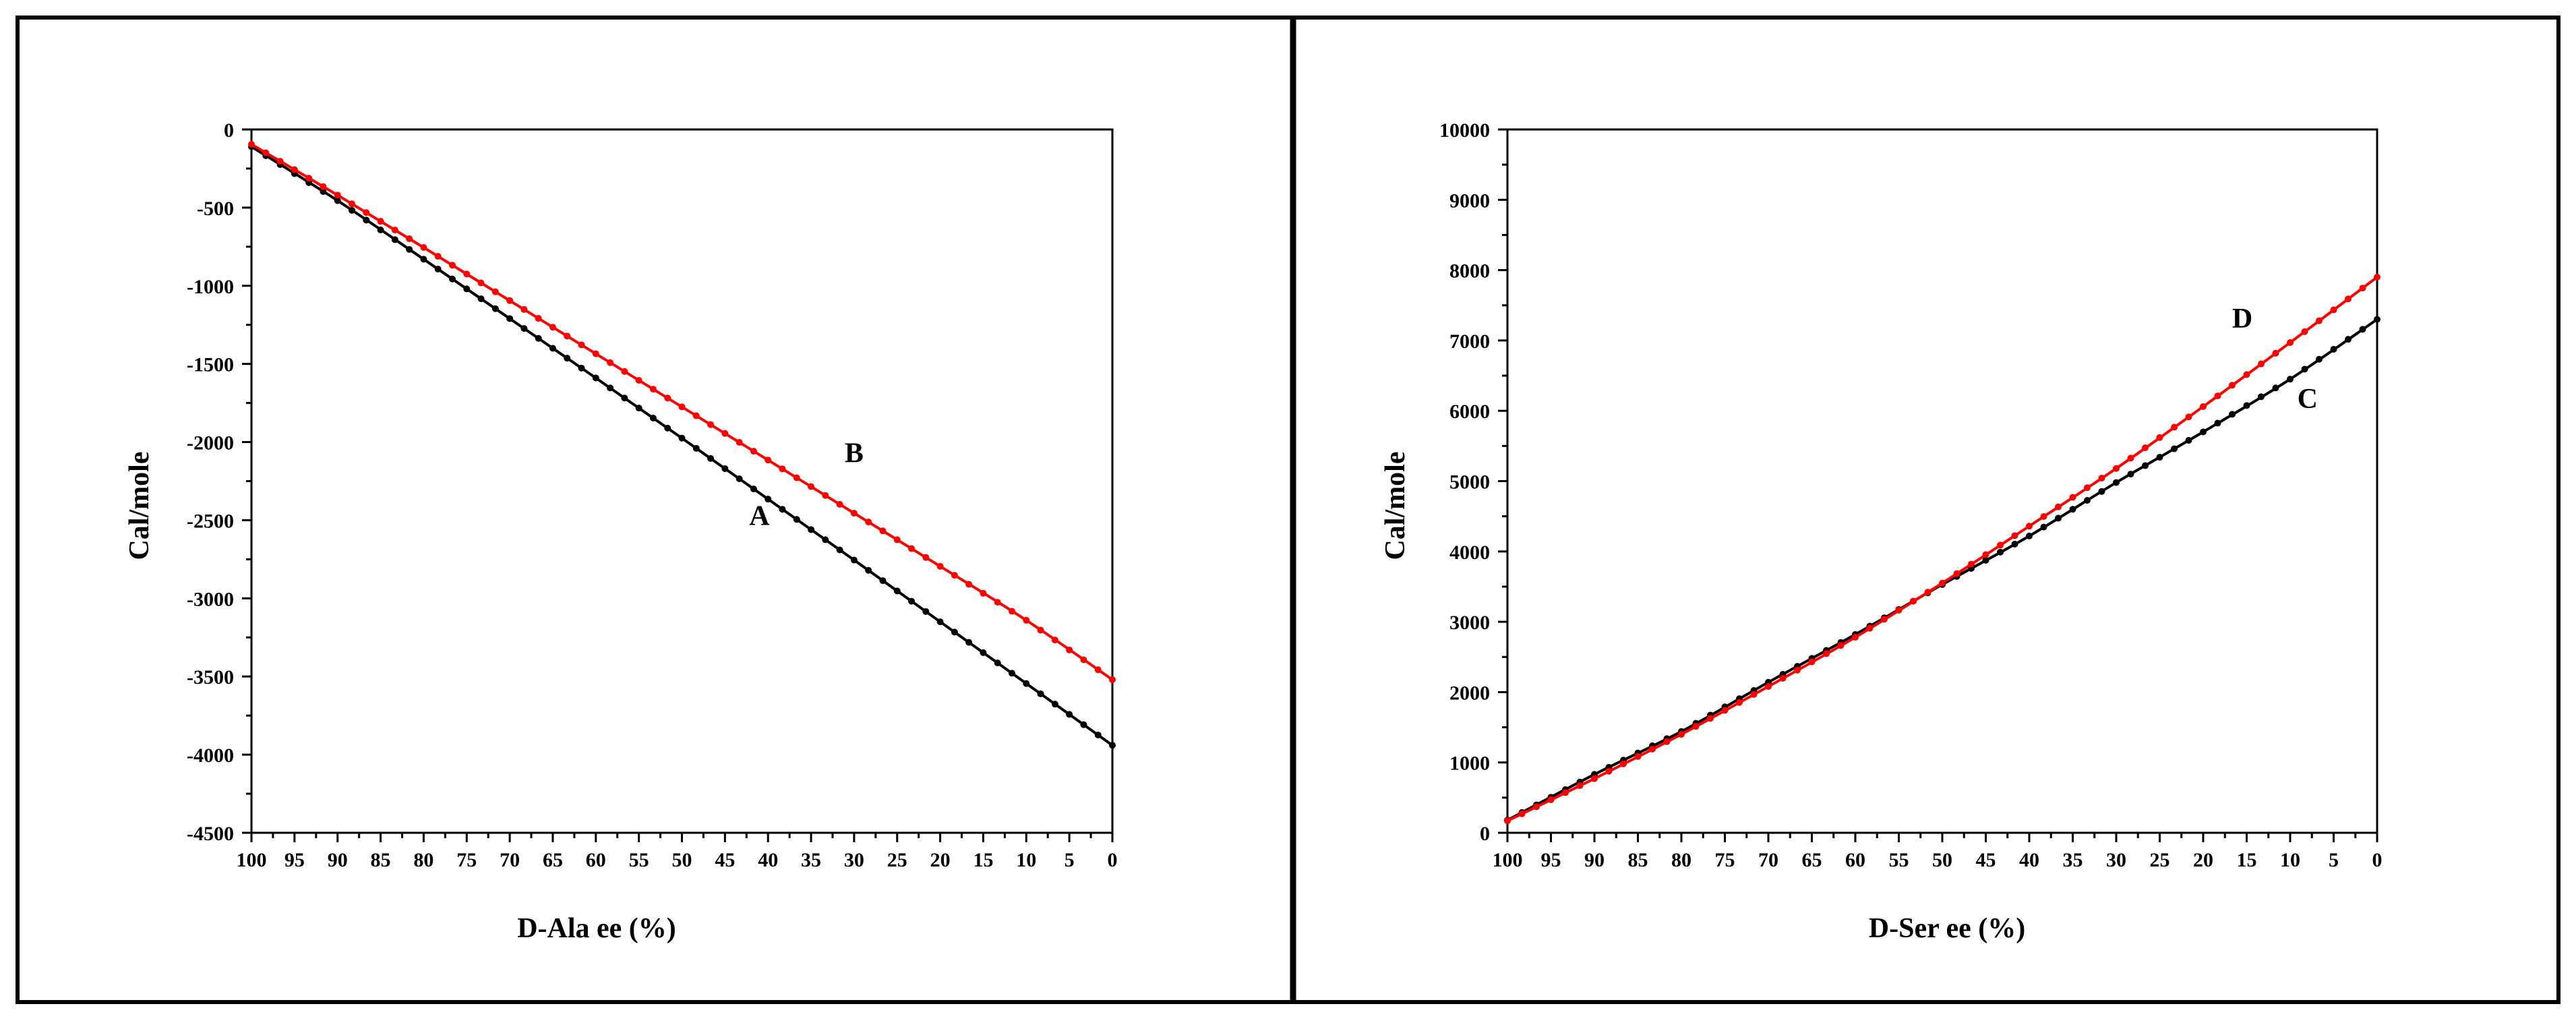 The height and width of the screenshot is (1027, 2576). What do you see at coordinates (338, 860) in the screenshot?
I see `chart-left-x-tick-label: 90` at bounding box center [338, 860].